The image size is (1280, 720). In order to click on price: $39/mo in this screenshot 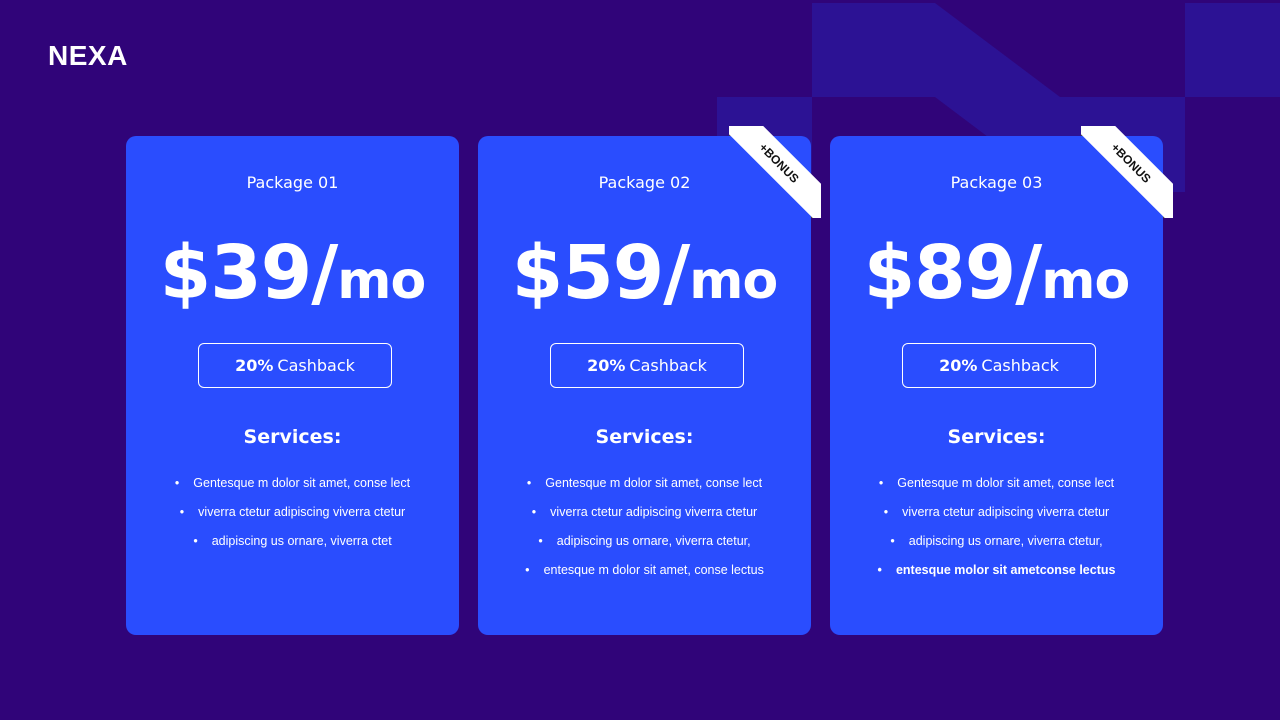, I will do `click(292, 273)`.